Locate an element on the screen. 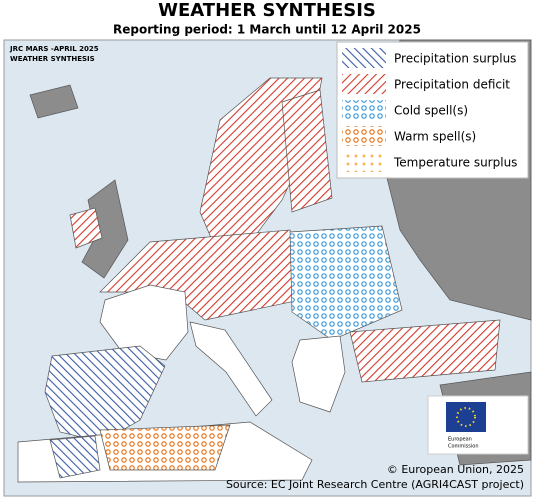 This screenshot has width=535, height=500. eastern-europe is located at coordinates (346, 283).